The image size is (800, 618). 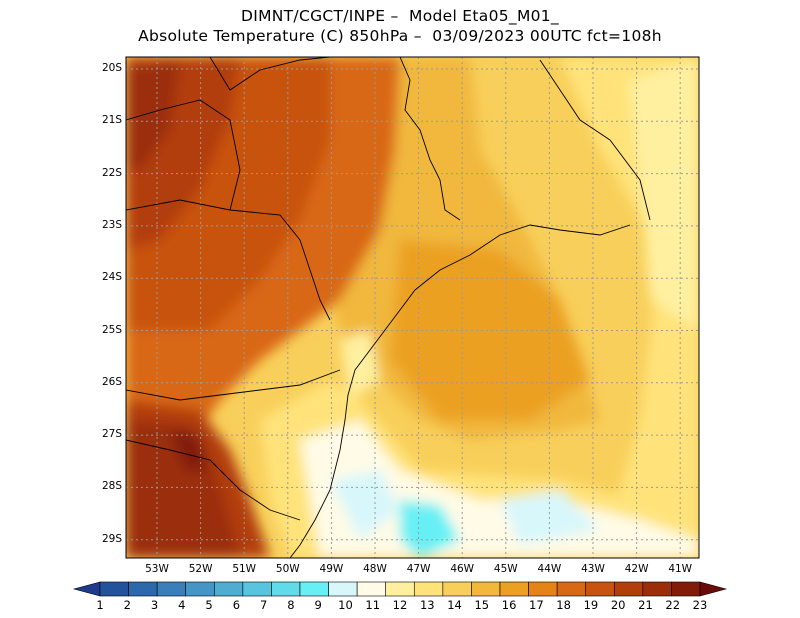 What do you see at coordinates (183, 155) in the screenshot?
I see `border-ms-pr` at bounding box center [183, 155].